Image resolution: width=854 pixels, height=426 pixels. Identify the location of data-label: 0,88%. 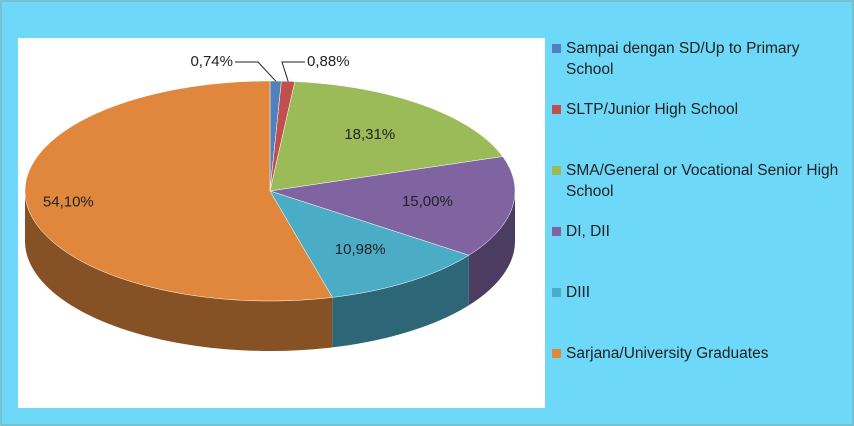
(328, 61).